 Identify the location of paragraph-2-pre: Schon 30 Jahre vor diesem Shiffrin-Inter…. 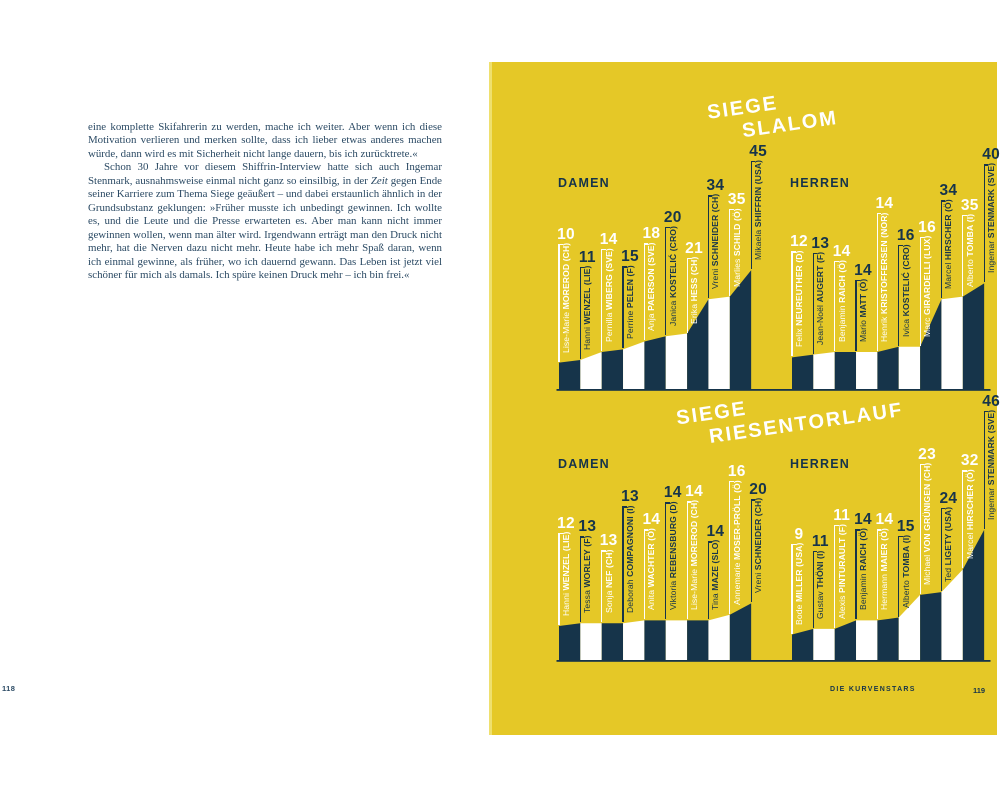
(265, 174).